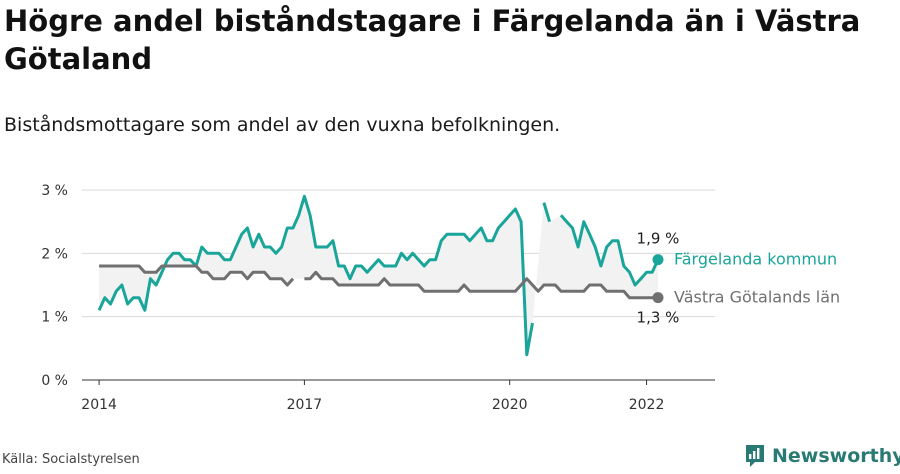 This screenshot has width=900, height=474. Describe the element at coordinates (54, 381) in the screenshot. I see `y-tick-label: 0 %` at that location.